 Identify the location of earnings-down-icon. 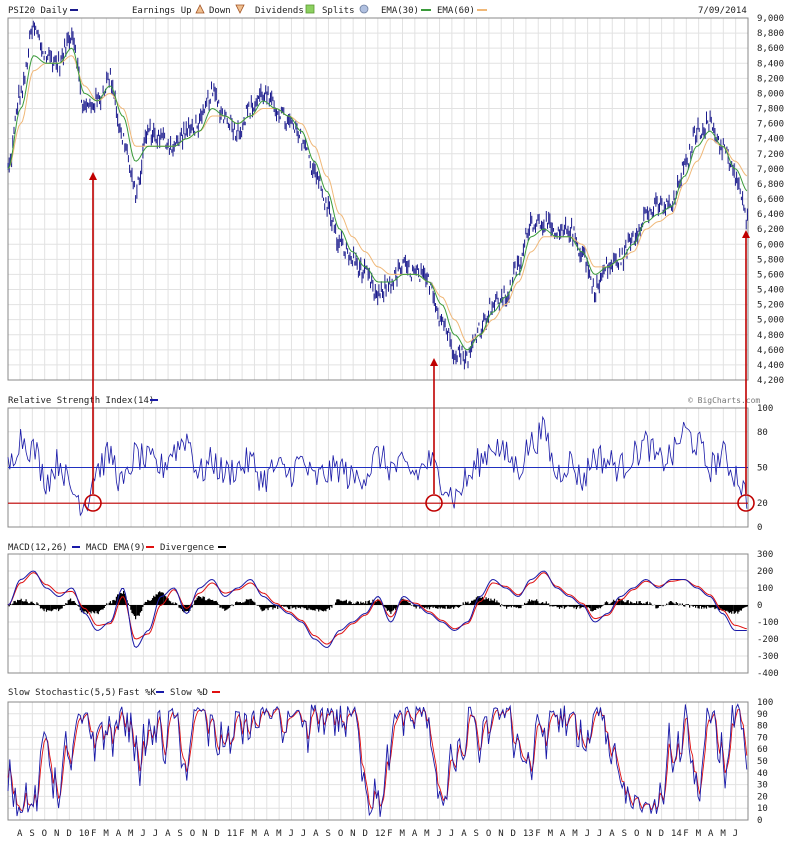
(240, 9).